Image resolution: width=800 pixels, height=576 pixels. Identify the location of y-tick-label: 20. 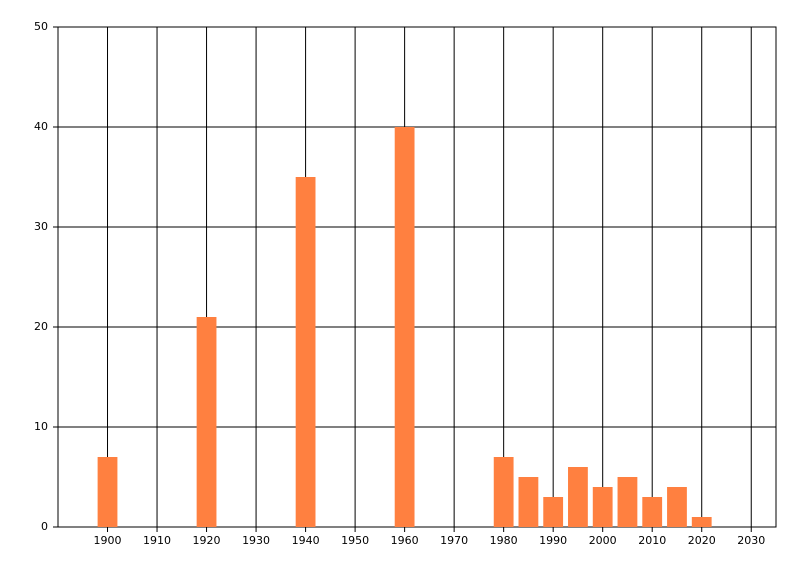
(41, 326).